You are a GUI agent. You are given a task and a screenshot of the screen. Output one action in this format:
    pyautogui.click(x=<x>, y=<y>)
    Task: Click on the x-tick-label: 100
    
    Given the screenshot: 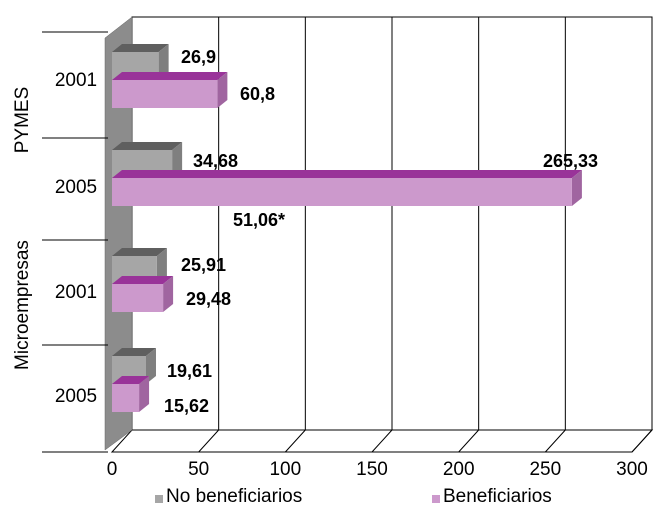 What is the action you would take?
    pyautogui.click(x=285, y=469)
    